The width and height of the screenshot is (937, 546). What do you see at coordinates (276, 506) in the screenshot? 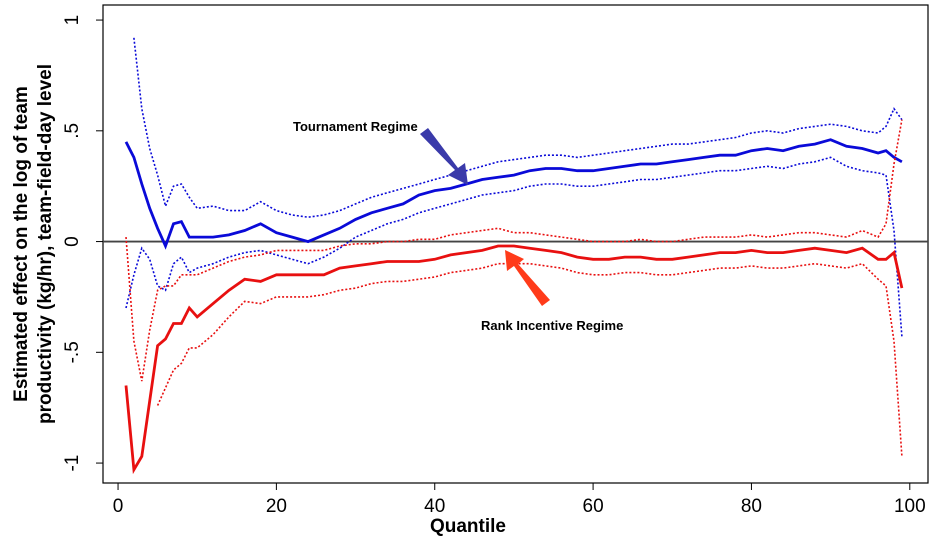
I see `x-tick-label: 20` at bounding box center [276, 506].